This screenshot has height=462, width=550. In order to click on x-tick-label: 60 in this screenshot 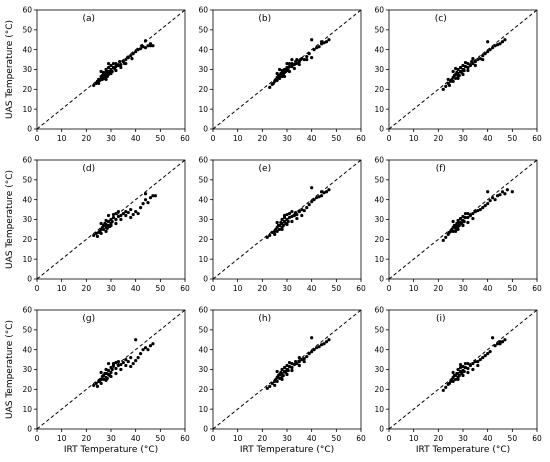, I will do `click(185, 288)`.